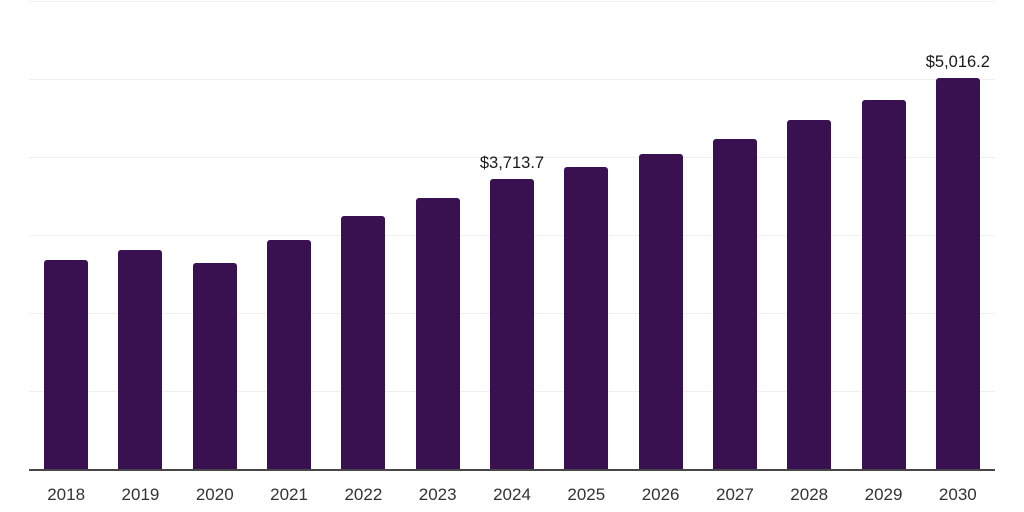  Describe the element at coordinates (363, 494) in the screenshot. I see `x-tick-label-2022: 2022` at that location.